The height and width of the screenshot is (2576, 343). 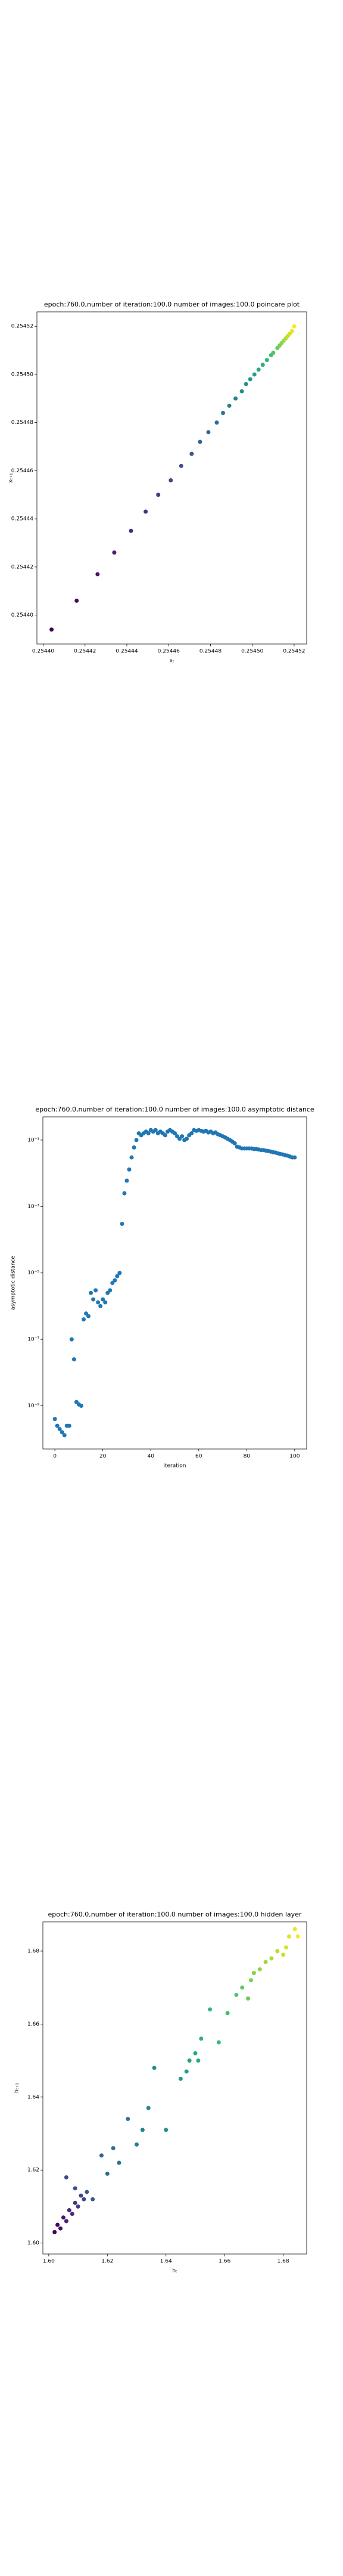 What do you see at coordinates (22, 471) in the screenshot?
I see `y-tick-label: 0.25446` at bounding box center [22, 471].